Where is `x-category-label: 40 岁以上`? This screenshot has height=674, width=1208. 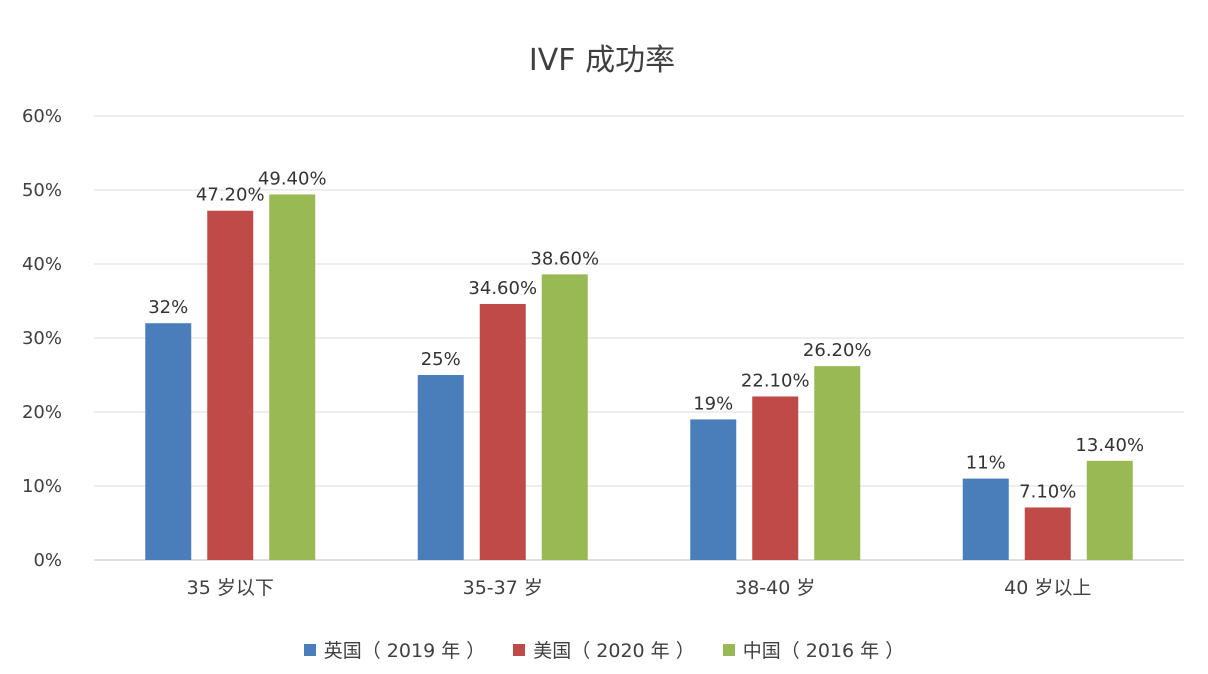
x-category-label: 40 岁以上 is located at coordinates (1047, 588).